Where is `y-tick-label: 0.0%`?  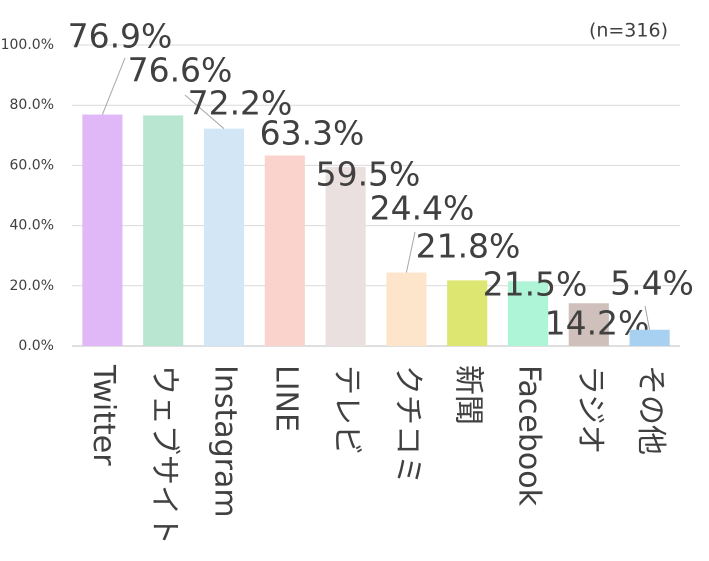
y-tick-label: 0.0% is located at coordinates (36, 346).